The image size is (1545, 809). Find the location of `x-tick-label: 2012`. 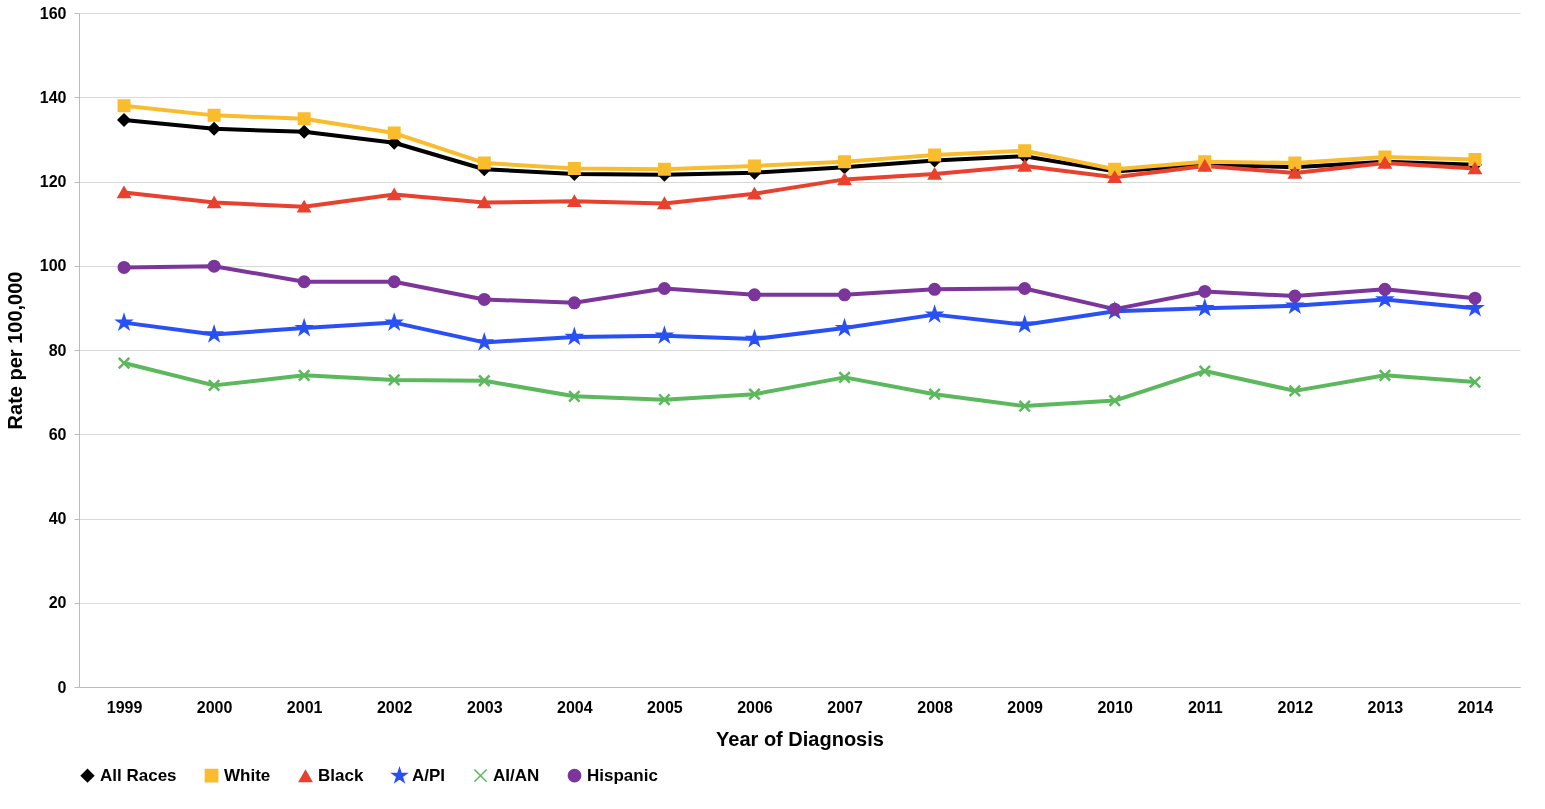

x-tick-label: 2012 is located at coordinates (1295, 707).